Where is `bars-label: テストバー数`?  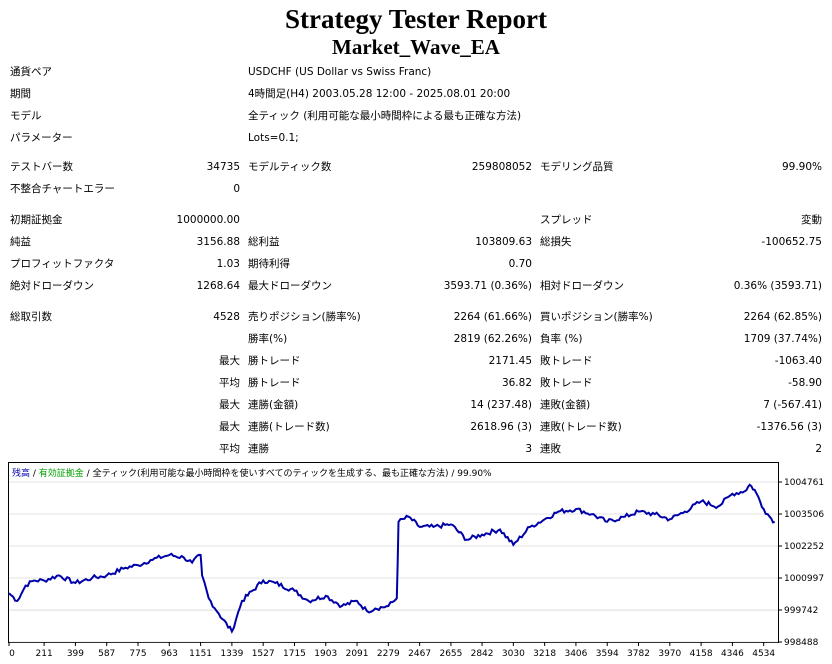
bars-label: テストバー数 is located at coordinates (41, 167).